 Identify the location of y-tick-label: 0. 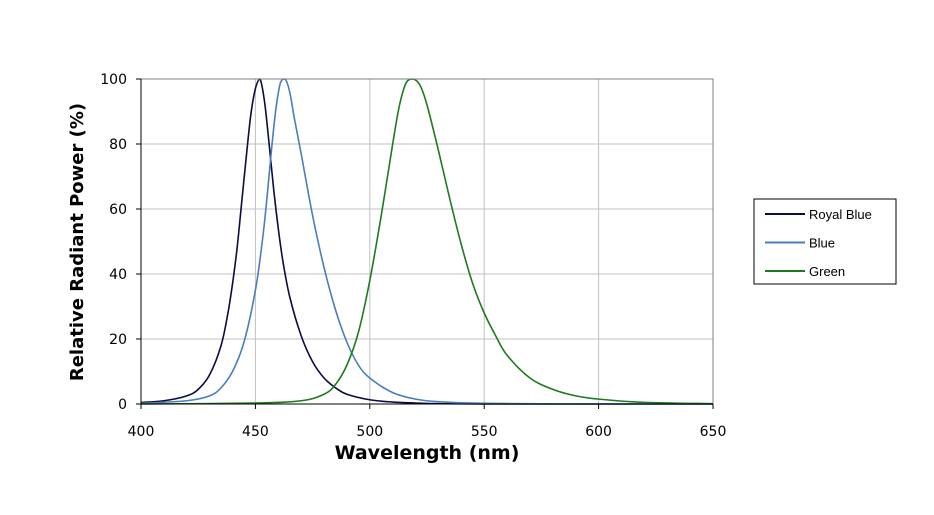
(122, 405).